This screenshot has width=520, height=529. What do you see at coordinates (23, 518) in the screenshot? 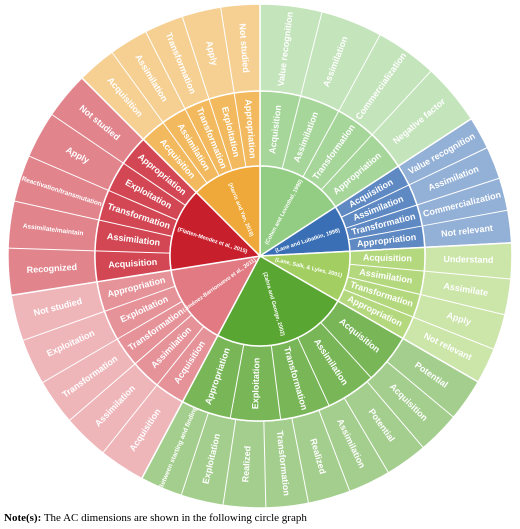
I see `note-label: Note(s):` at bounding box center [23, 518].